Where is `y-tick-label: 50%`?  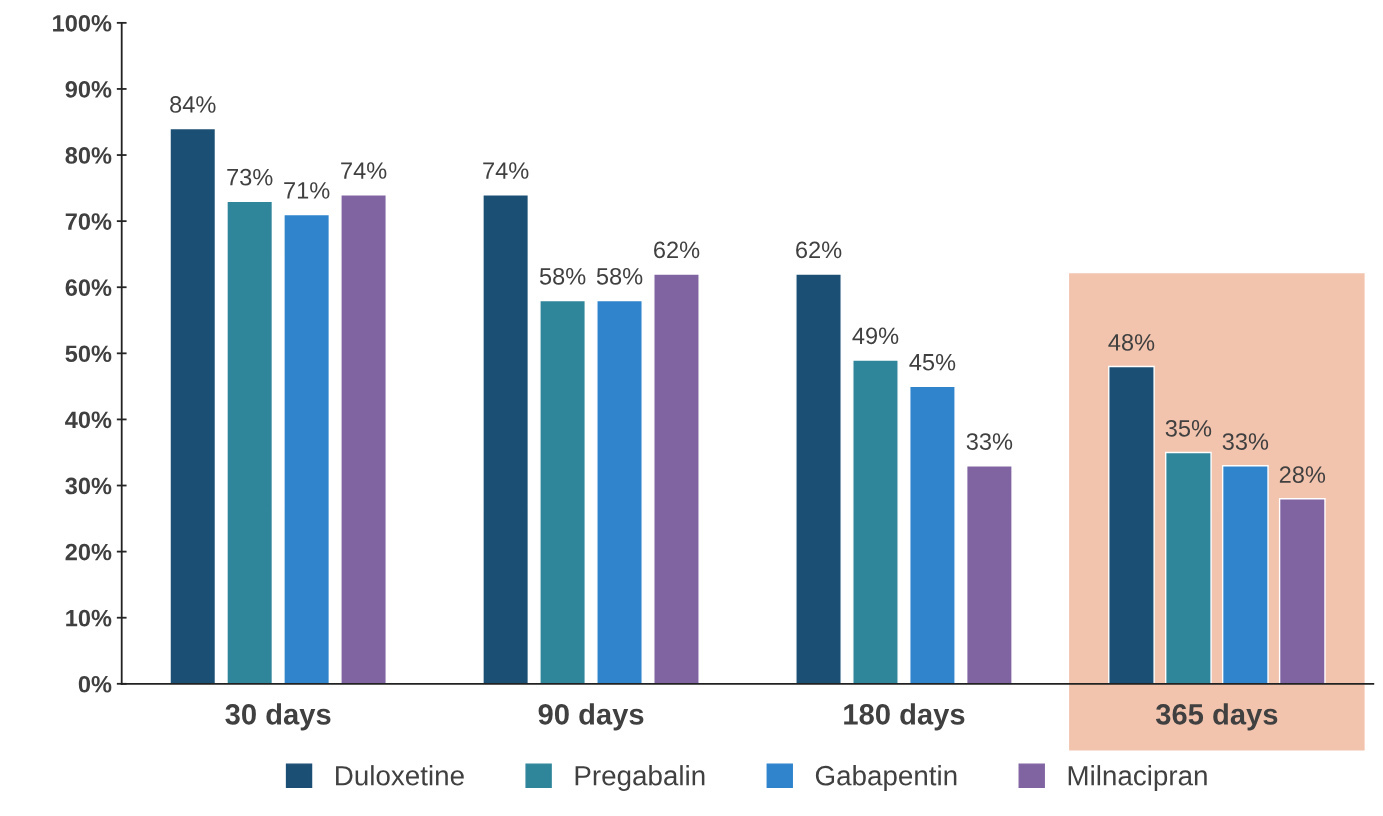 y-tick-label: 50% is located at coordinates (88, 354).